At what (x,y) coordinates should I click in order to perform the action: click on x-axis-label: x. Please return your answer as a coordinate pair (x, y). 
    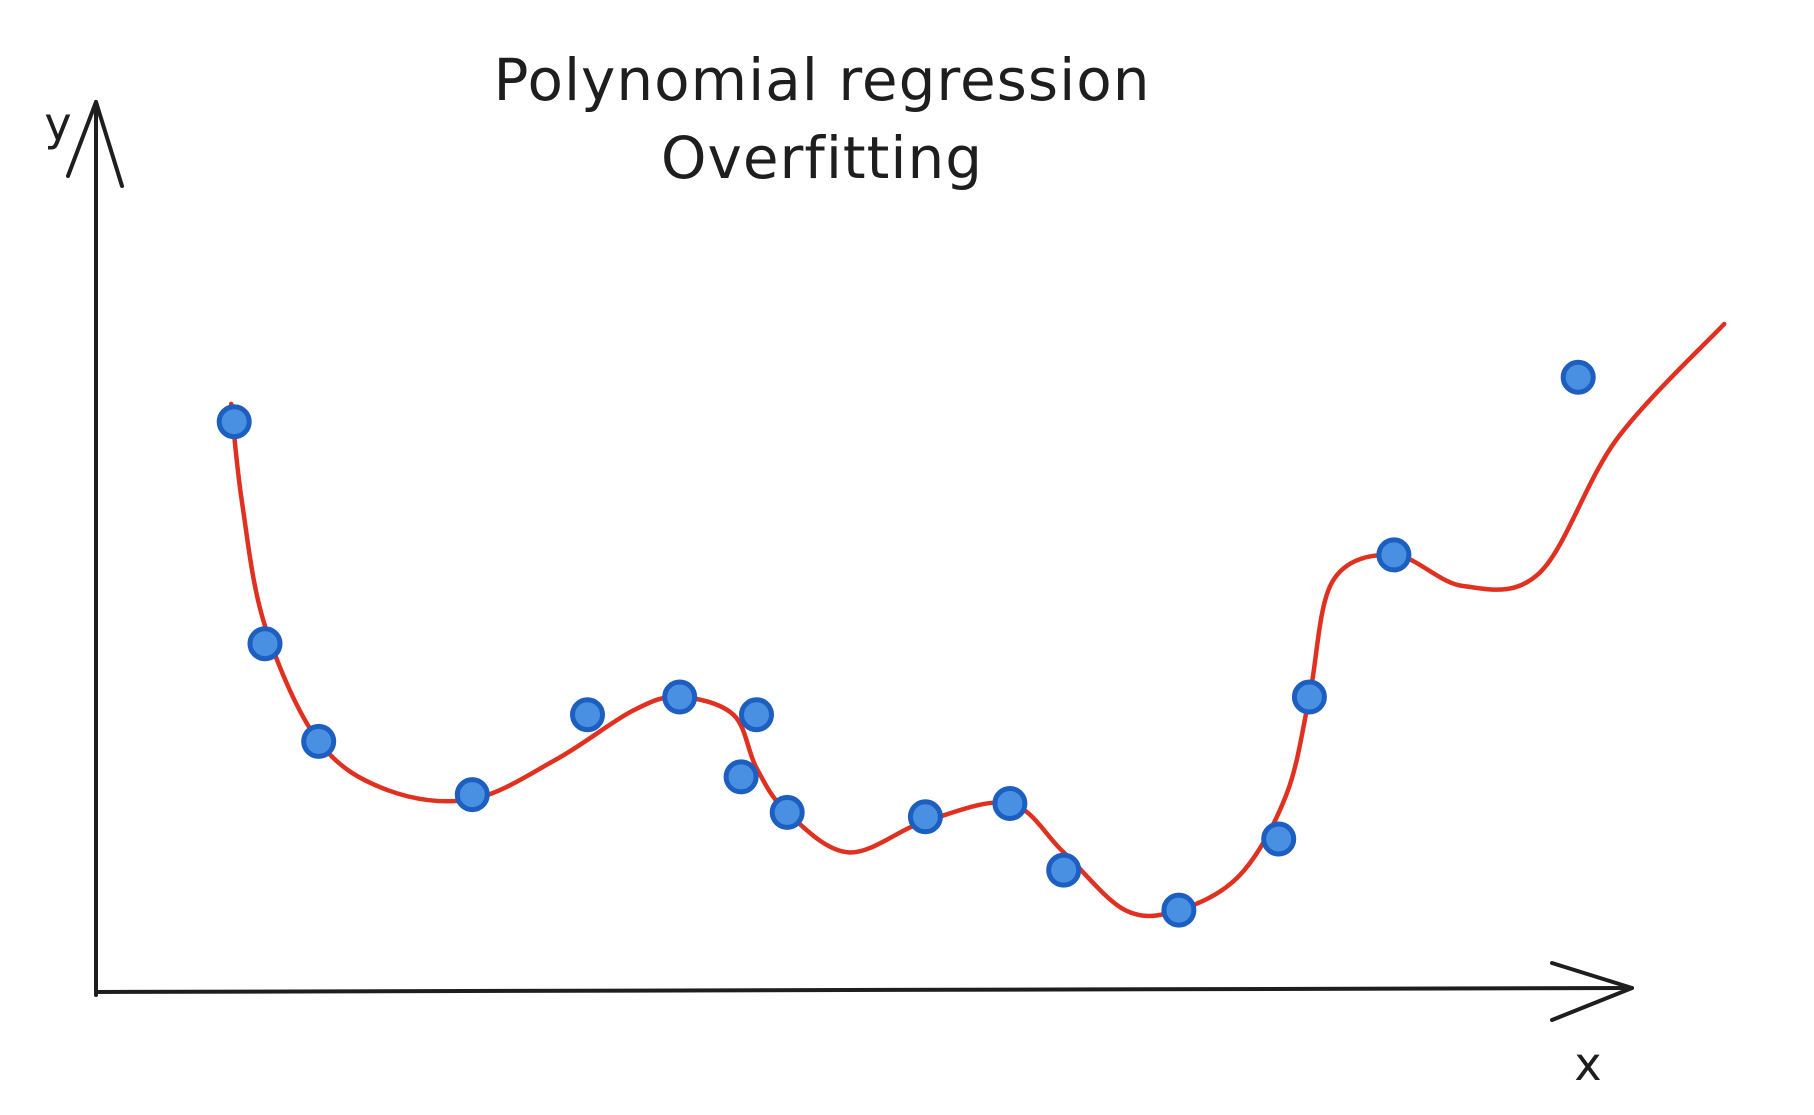
    Looking at the image, I should click on (1587, 1064).